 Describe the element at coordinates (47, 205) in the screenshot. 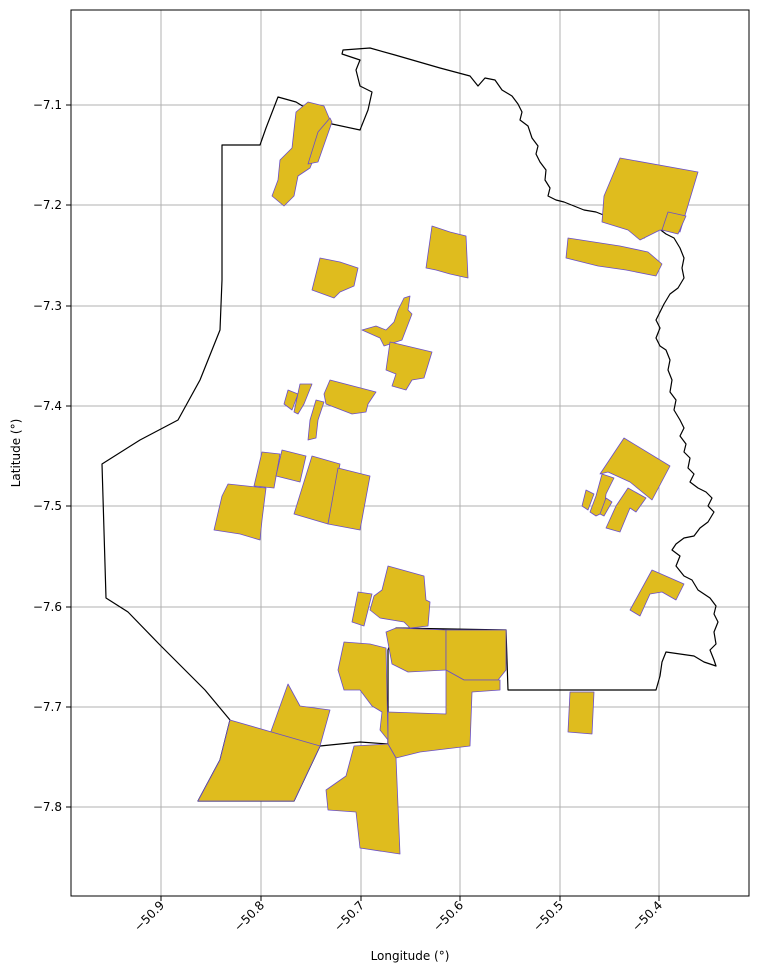

I see `y-tick-label: −7.2` at that location.